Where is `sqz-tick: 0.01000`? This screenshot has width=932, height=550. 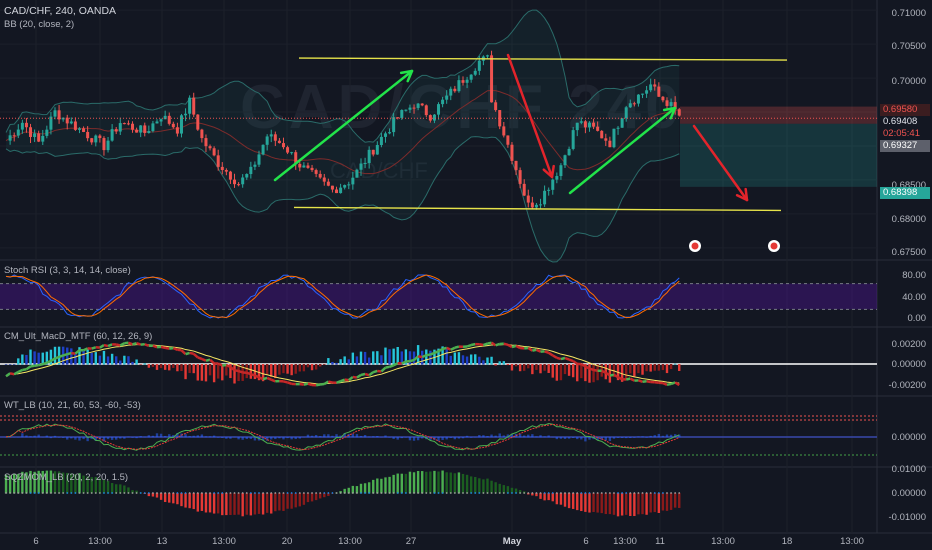
sqz-tick: 0.01000 is located at coordinates (908, 469).